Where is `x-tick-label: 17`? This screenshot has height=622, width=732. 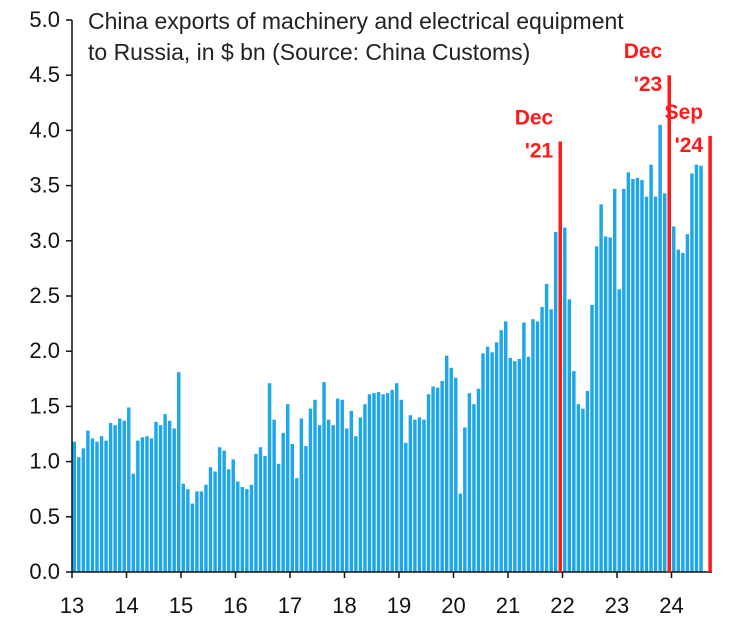 x-tick-label: 17 is located at coordinates (290, 605).